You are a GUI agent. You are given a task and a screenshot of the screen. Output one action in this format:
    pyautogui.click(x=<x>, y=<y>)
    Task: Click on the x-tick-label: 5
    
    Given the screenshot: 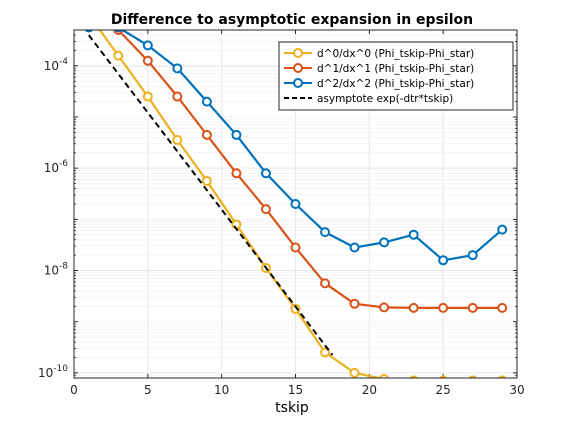 What is the action you would take?
    pyautogui.click(x=148, y=390)
    